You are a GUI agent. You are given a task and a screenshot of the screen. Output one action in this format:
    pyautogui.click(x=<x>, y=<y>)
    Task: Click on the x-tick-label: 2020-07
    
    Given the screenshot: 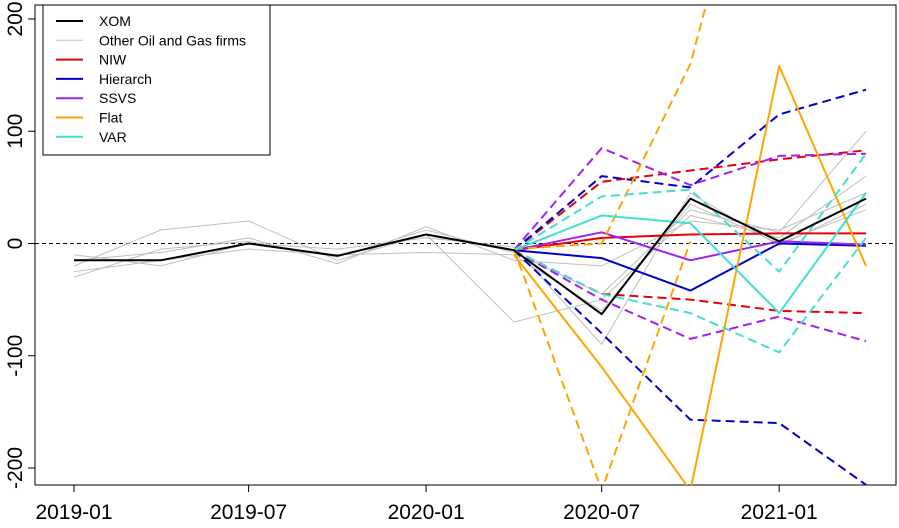 What is the action you would take?
    pyautogui.click(x=601, y=512)
    